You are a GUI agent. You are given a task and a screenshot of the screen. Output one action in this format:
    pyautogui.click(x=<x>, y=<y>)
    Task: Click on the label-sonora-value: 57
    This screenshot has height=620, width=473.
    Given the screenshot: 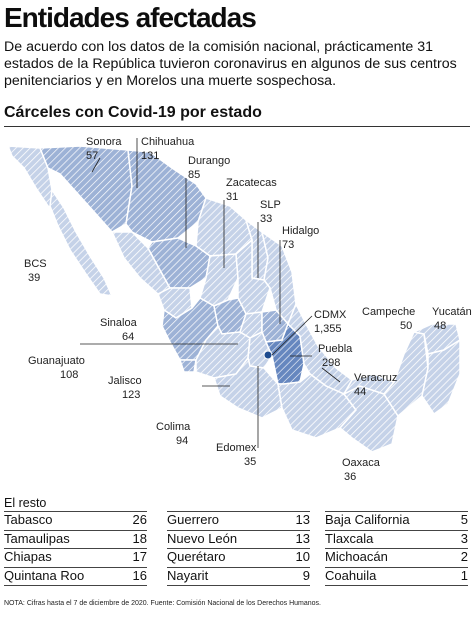 What is the action you would take?
    pyautogui.click(x=92, y=156)
    